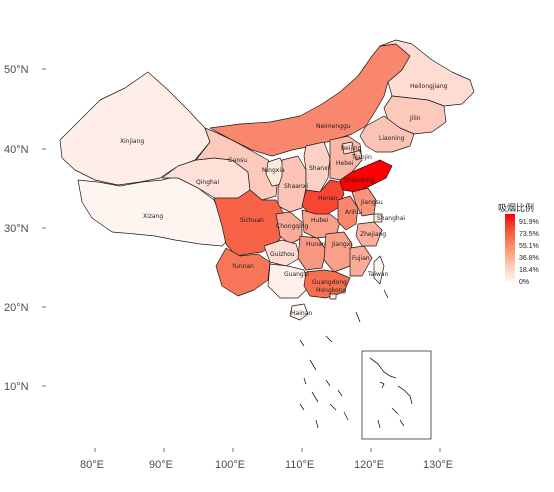 The width and height of the screenshot is (554, 492). I want to click on province-label: Shanghai, so click(391, 218).